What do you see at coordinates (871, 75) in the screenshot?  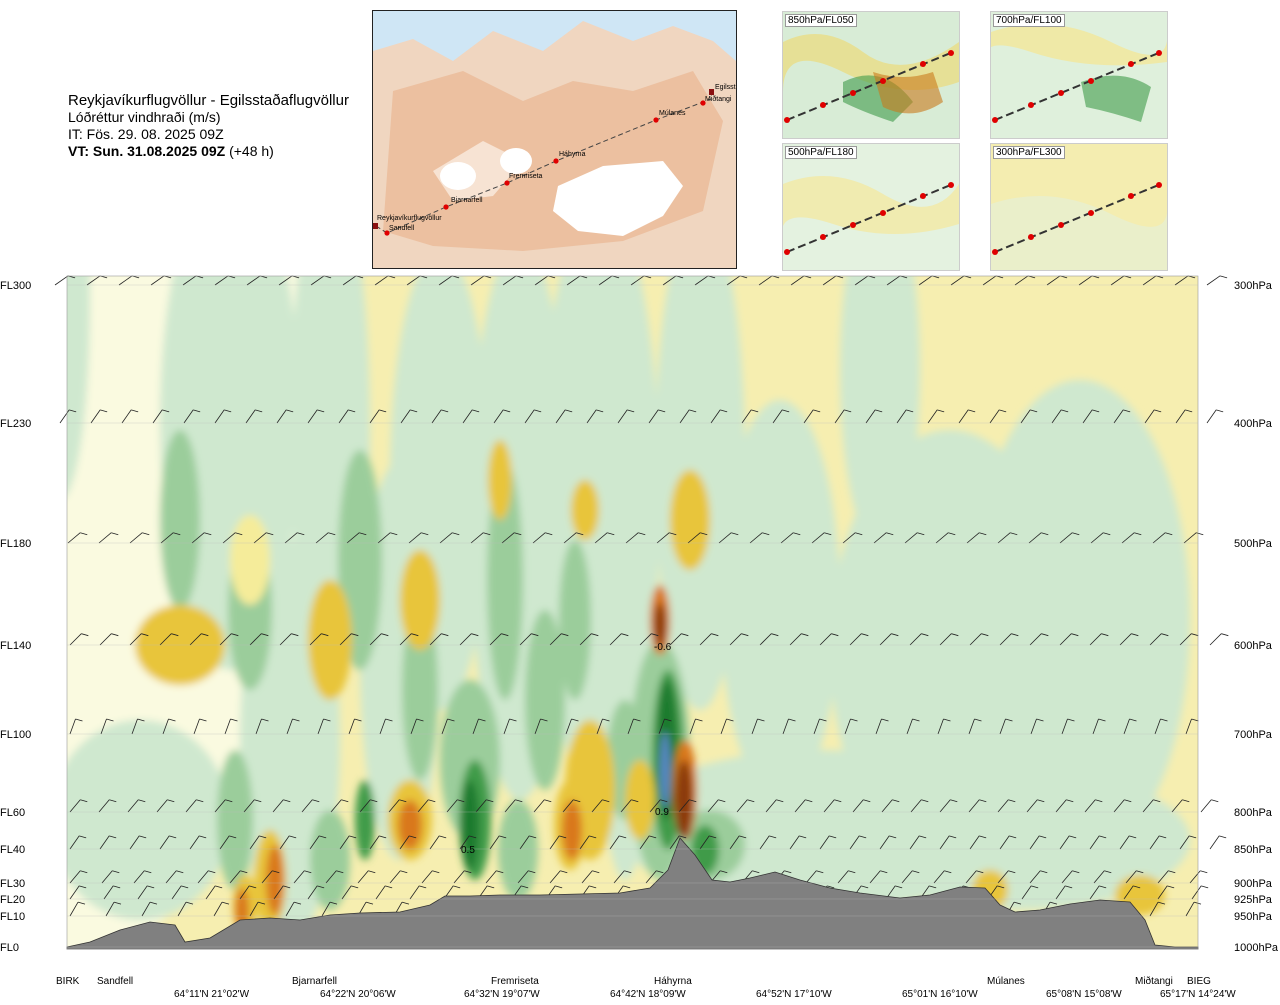 I see `thumb-850hpa: 850hPa/FL050` at bounding box center [871, 75].